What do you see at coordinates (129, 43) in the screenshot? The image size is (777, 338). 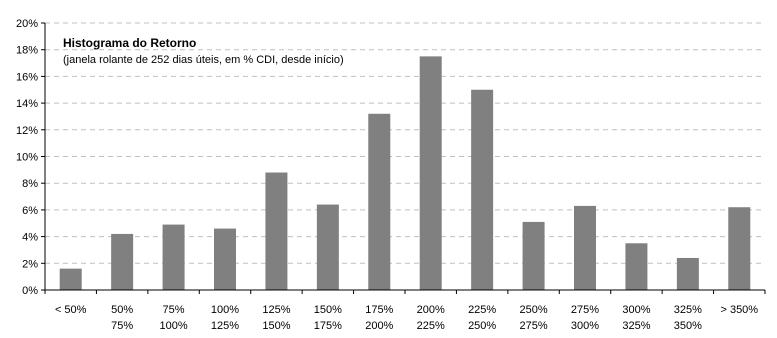 I see `chart-title: Histograma do Retorno` at bounding box center [129, 43].